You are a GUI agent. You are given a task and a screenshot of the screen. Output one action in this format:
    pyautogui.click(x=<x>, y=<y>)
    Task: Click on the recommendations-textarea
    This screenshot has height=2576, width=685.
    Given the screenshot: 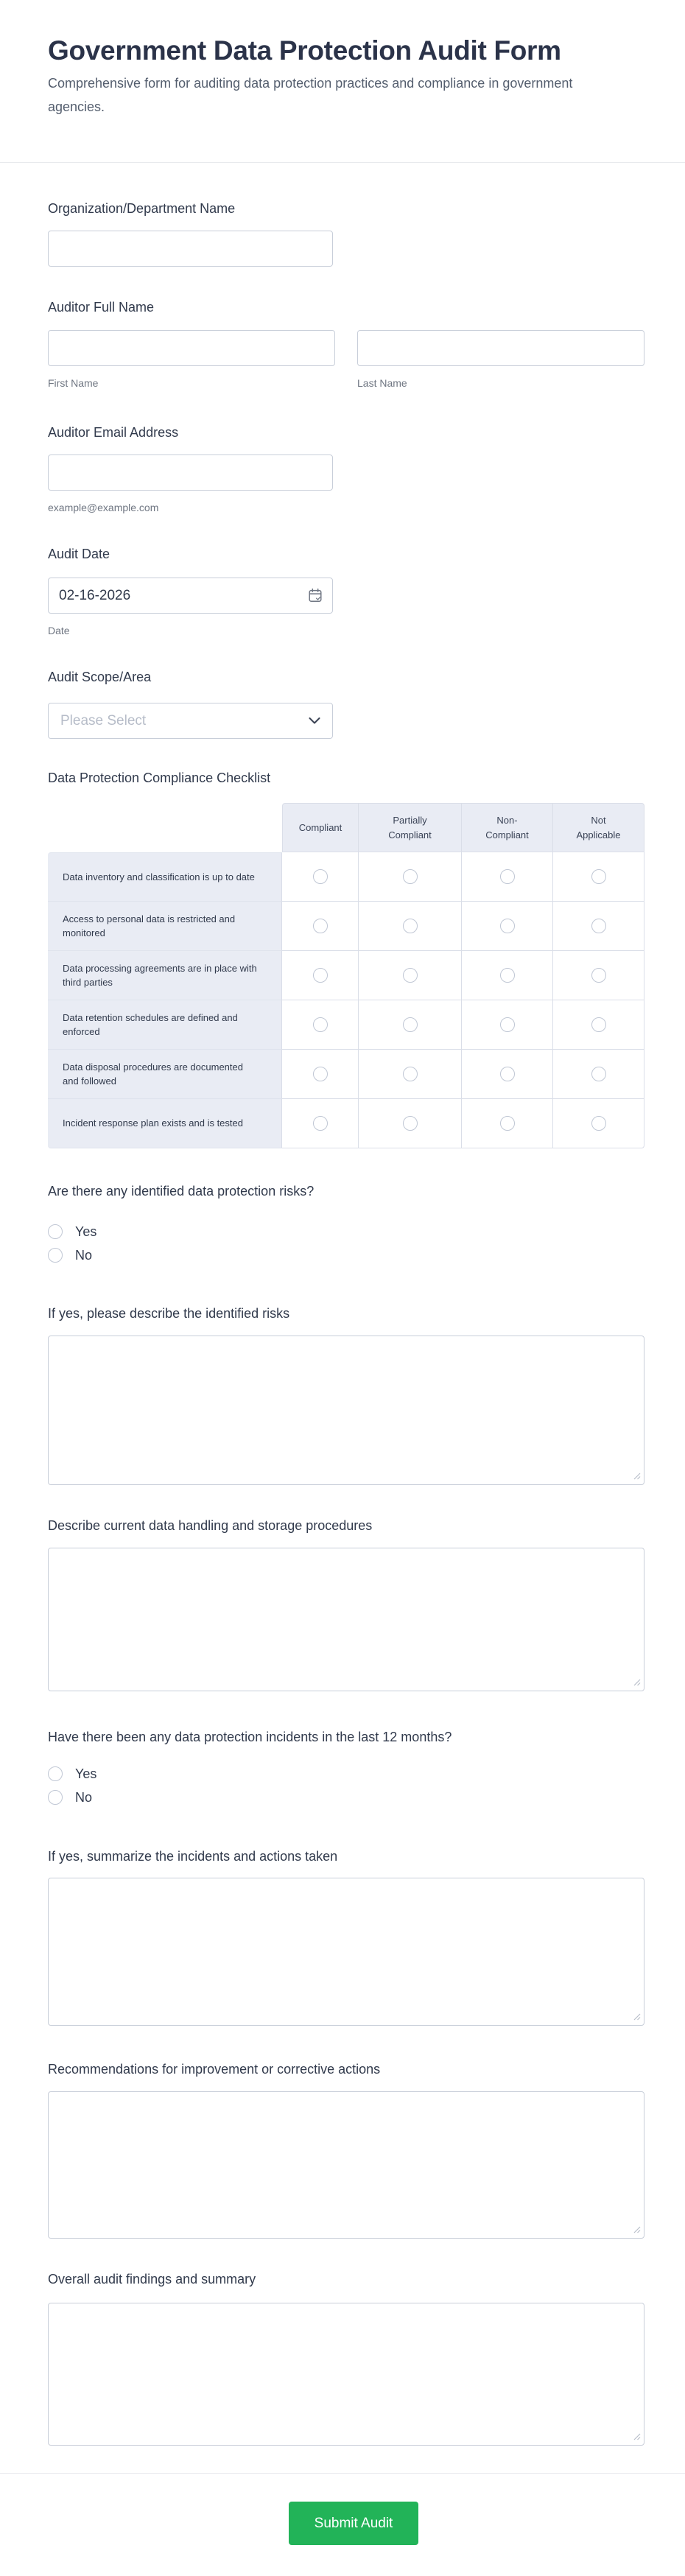 What is the action you would take?
    pyautogui.click(x=346, y=2165)
    